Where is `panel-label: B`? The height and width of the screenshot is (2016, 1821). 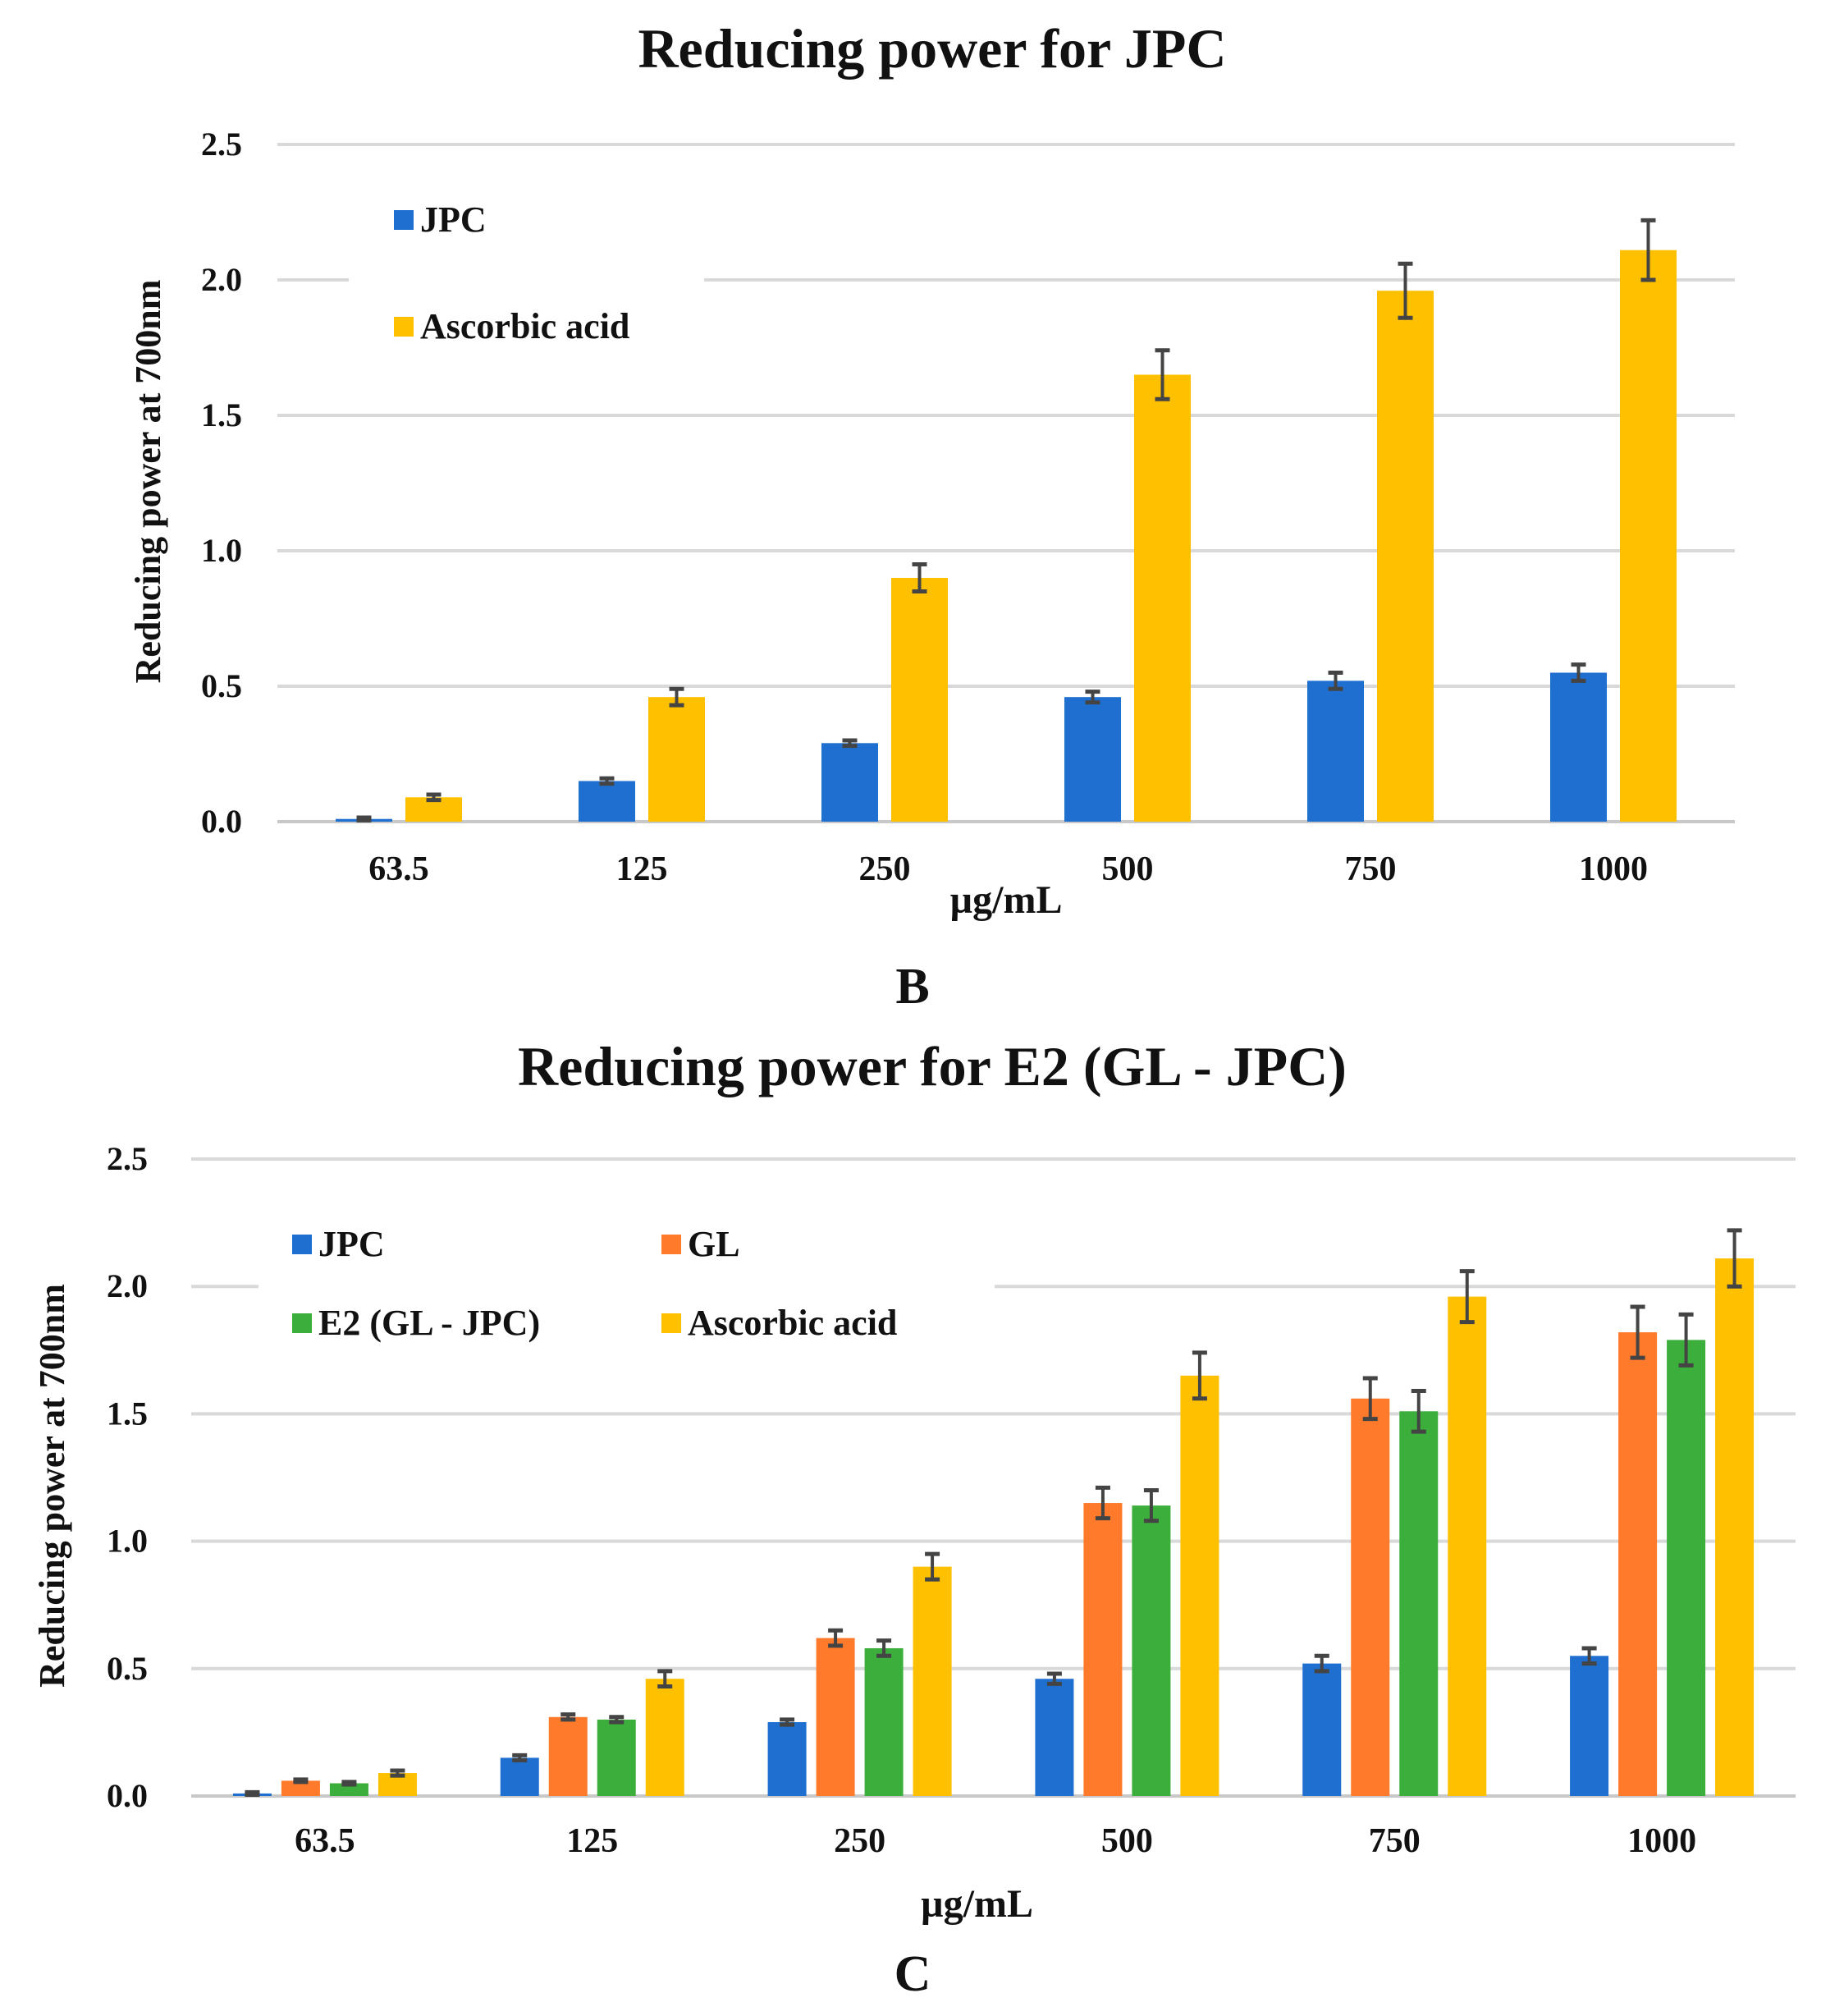 panel-label: B is located at coordinates (912, 987).